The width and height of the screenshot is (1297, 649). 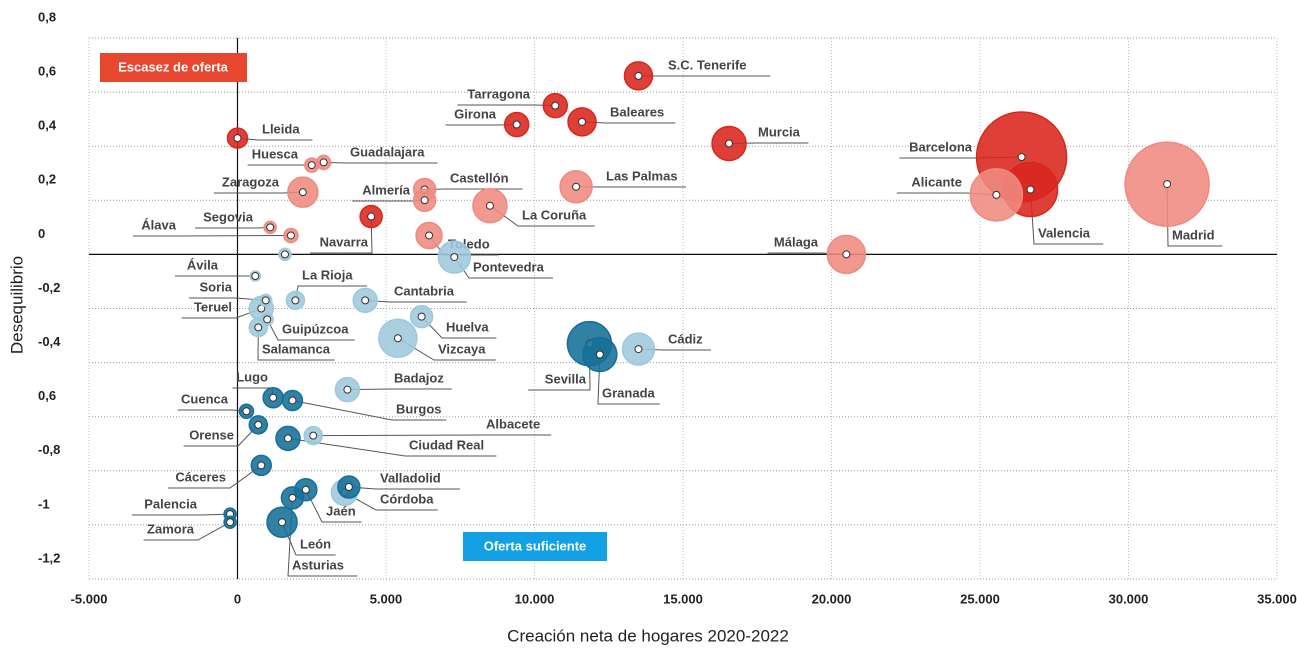 What do you see at coordinates (467, 326) in the screenshot?
I see `point-label: Huelva` at bounding box center [467, 326].